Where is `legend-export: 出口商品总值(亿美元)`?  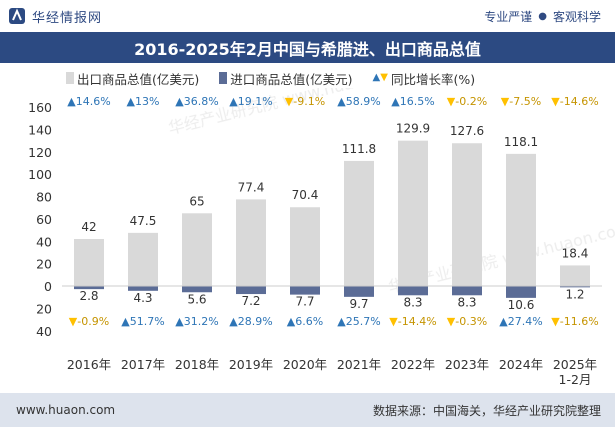
legend-export: 出口商品总值(亿美元) is located at coordinates (132, 78).